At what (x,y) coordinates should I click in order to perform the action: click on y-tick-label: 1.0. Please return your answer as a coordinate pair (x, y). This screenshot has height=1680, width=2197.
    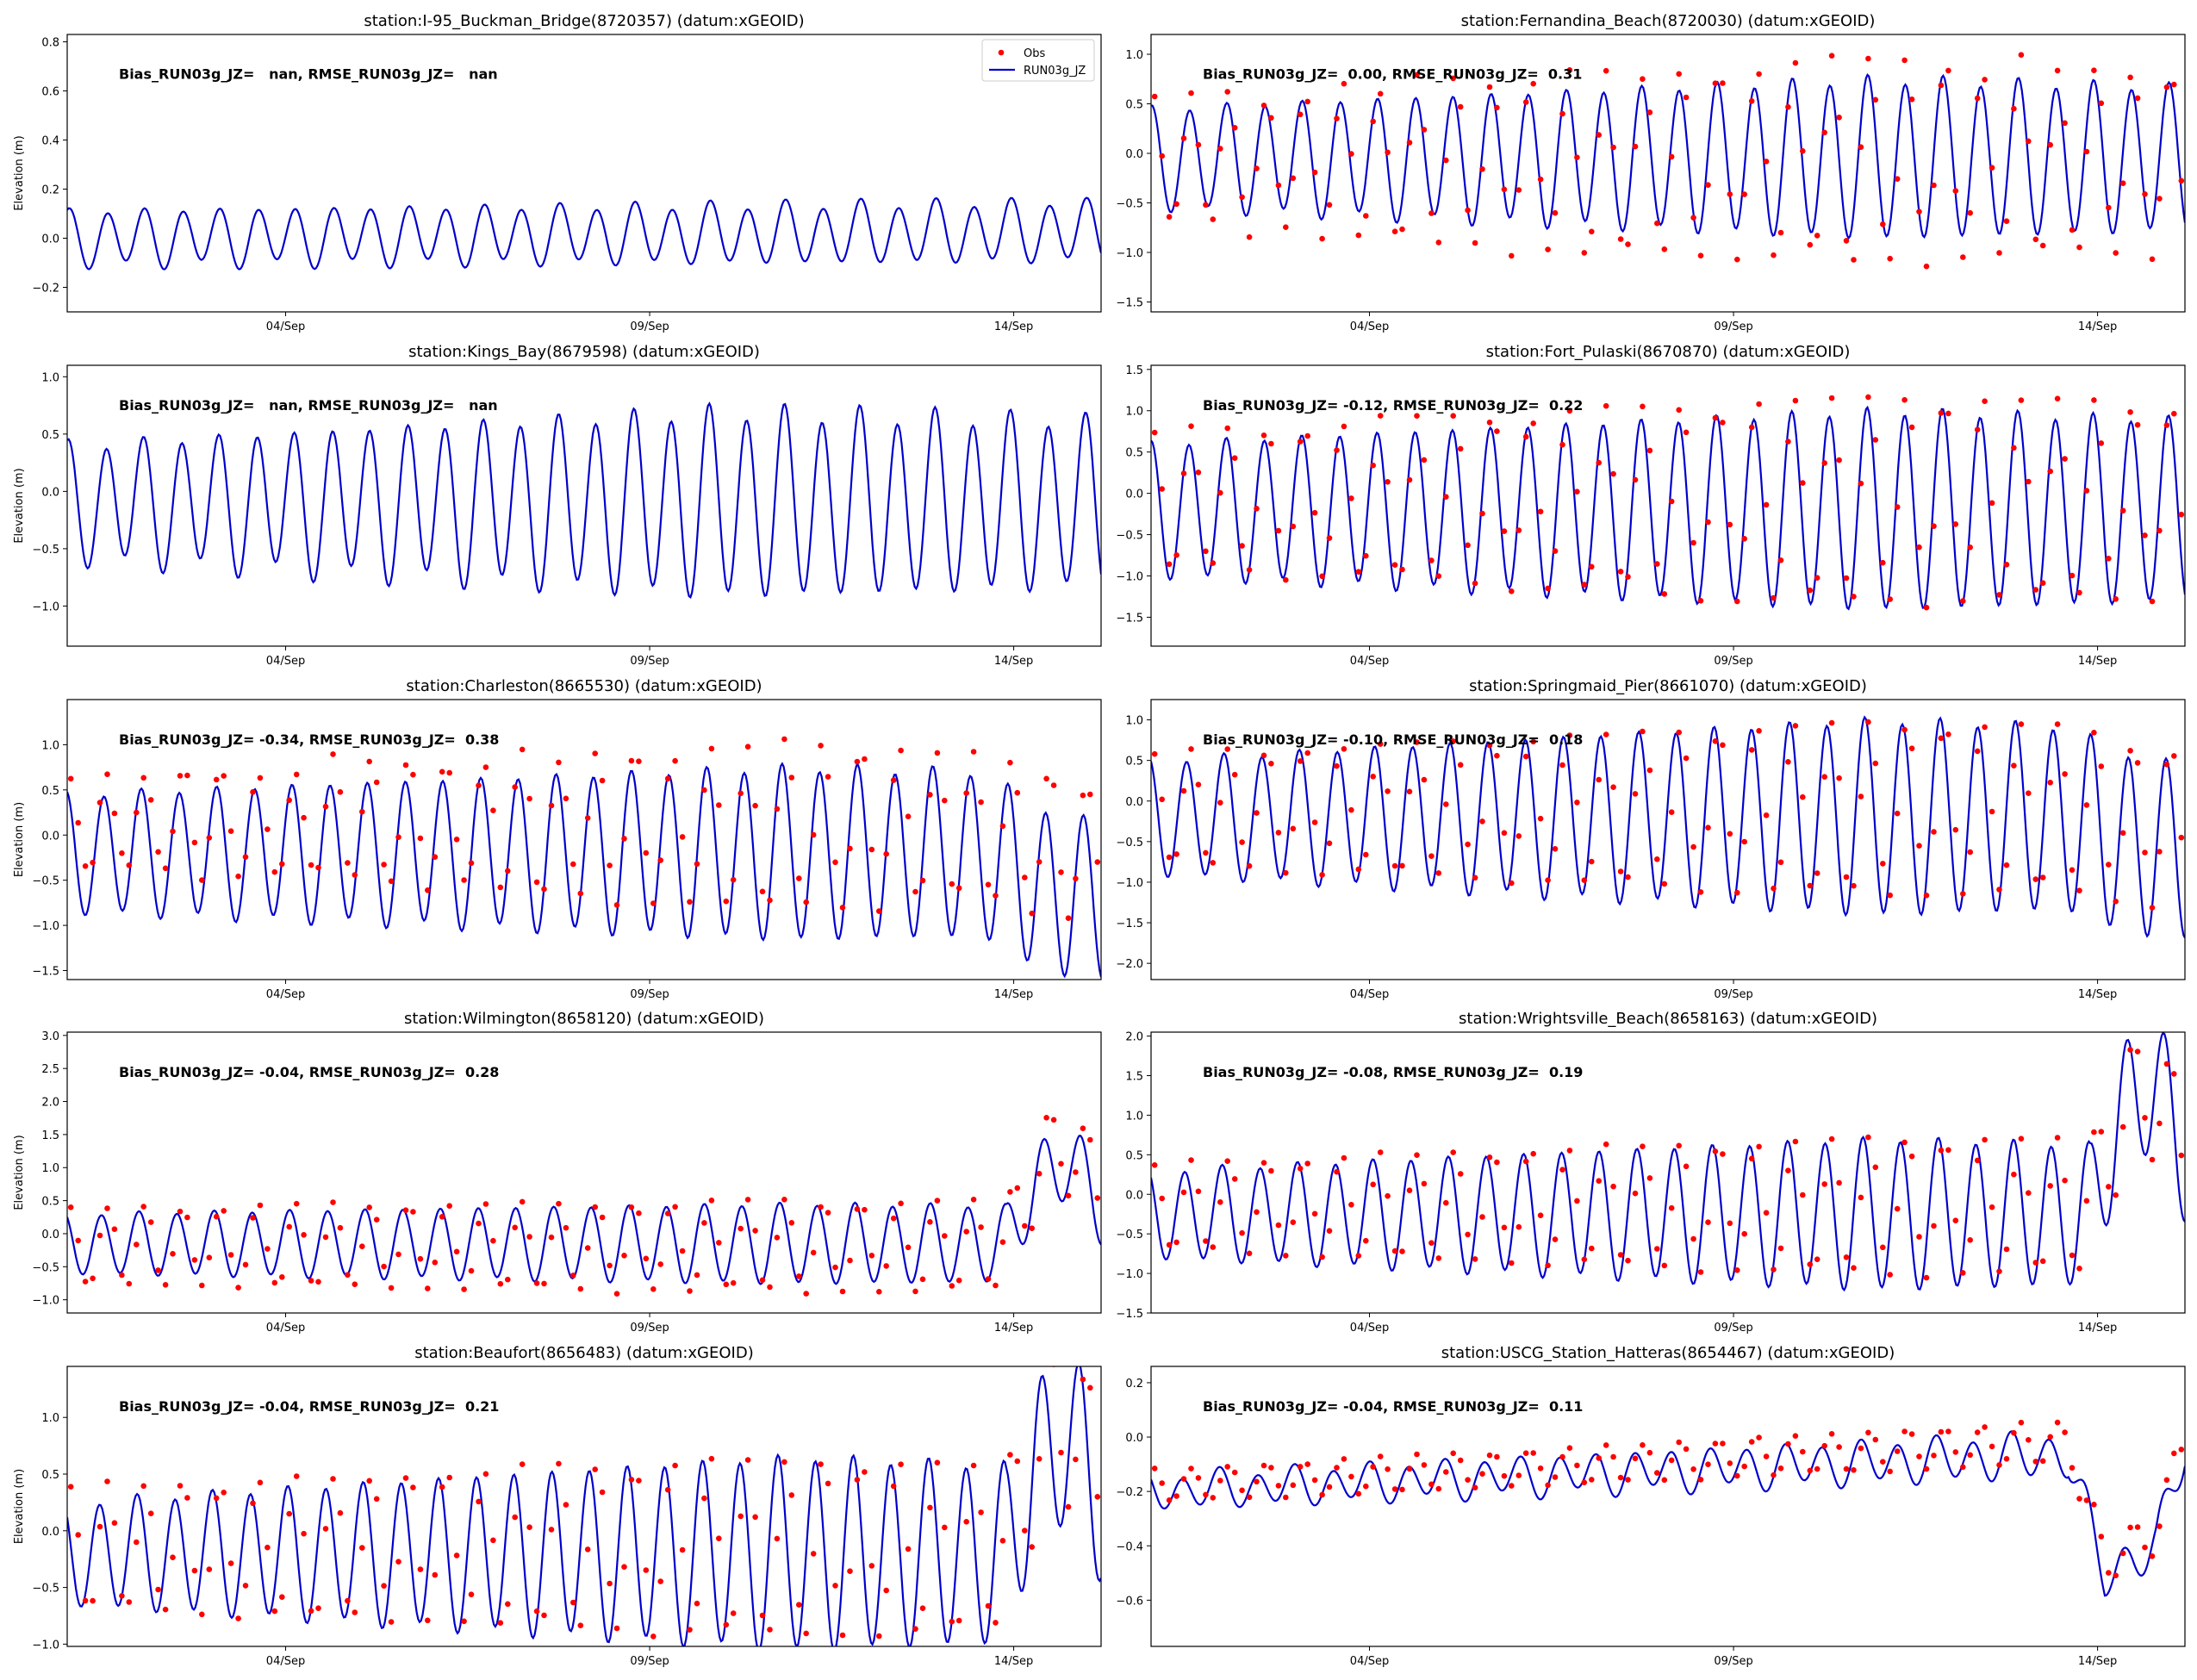
    Looking at the image, I should click on (1134, 413).